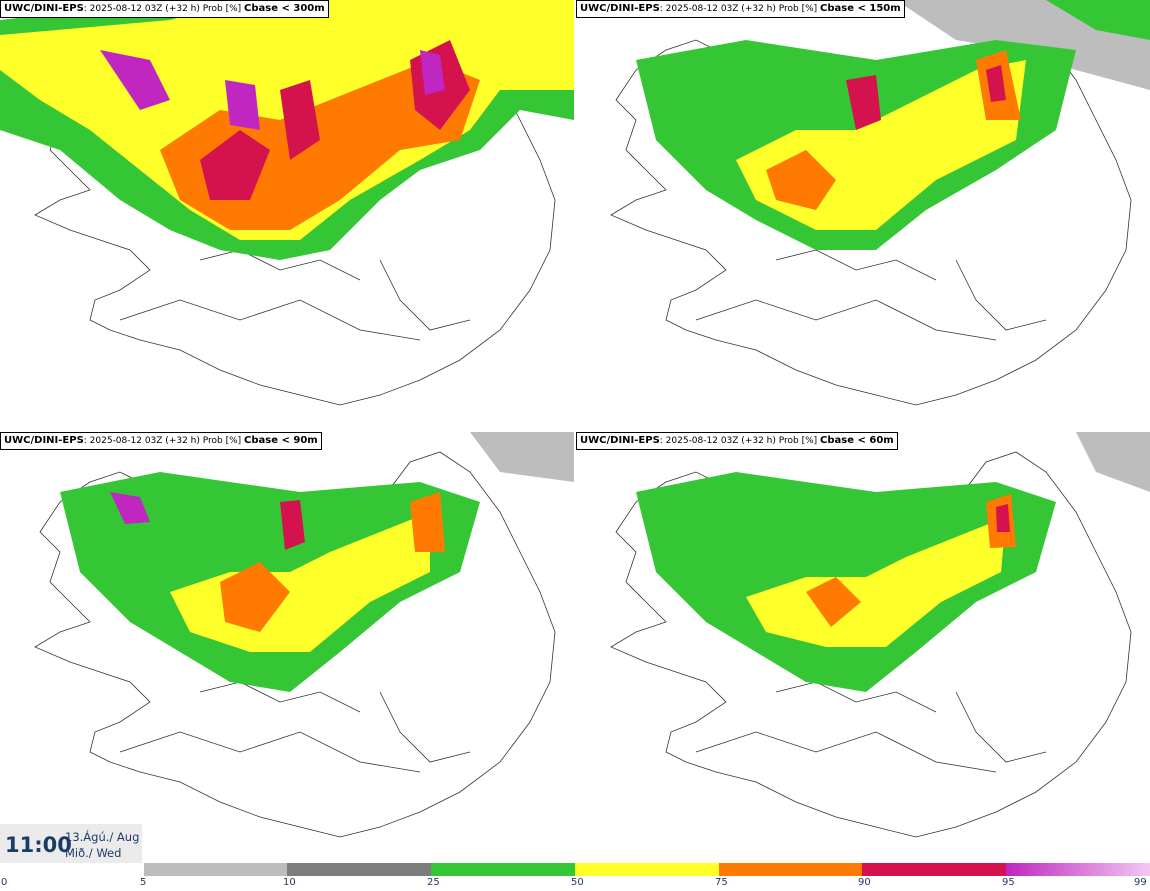  I want to click on valid-hour: 11:00, so click(38, 845).